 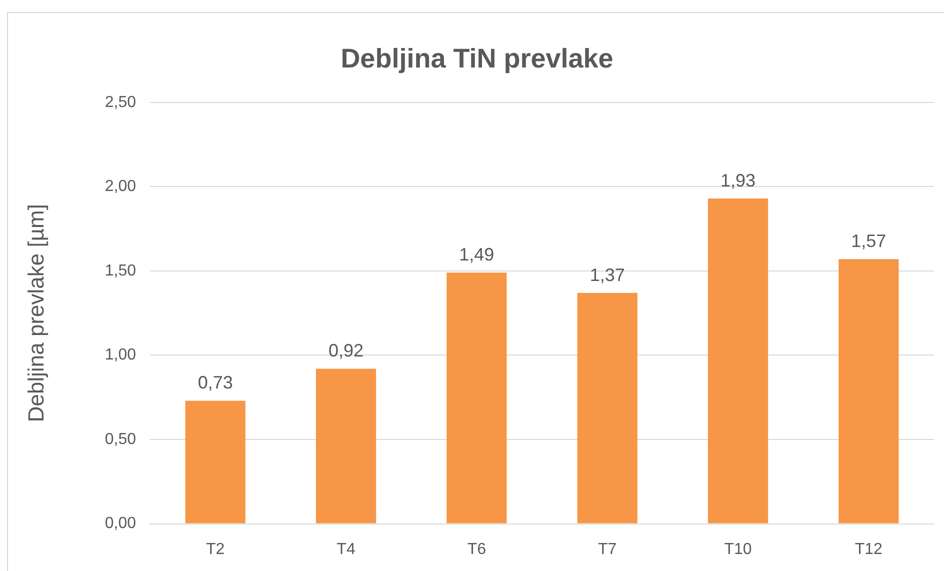 I want to click on y-axis-title: Debljina prevlake [µm], so click(x=35, y=313).